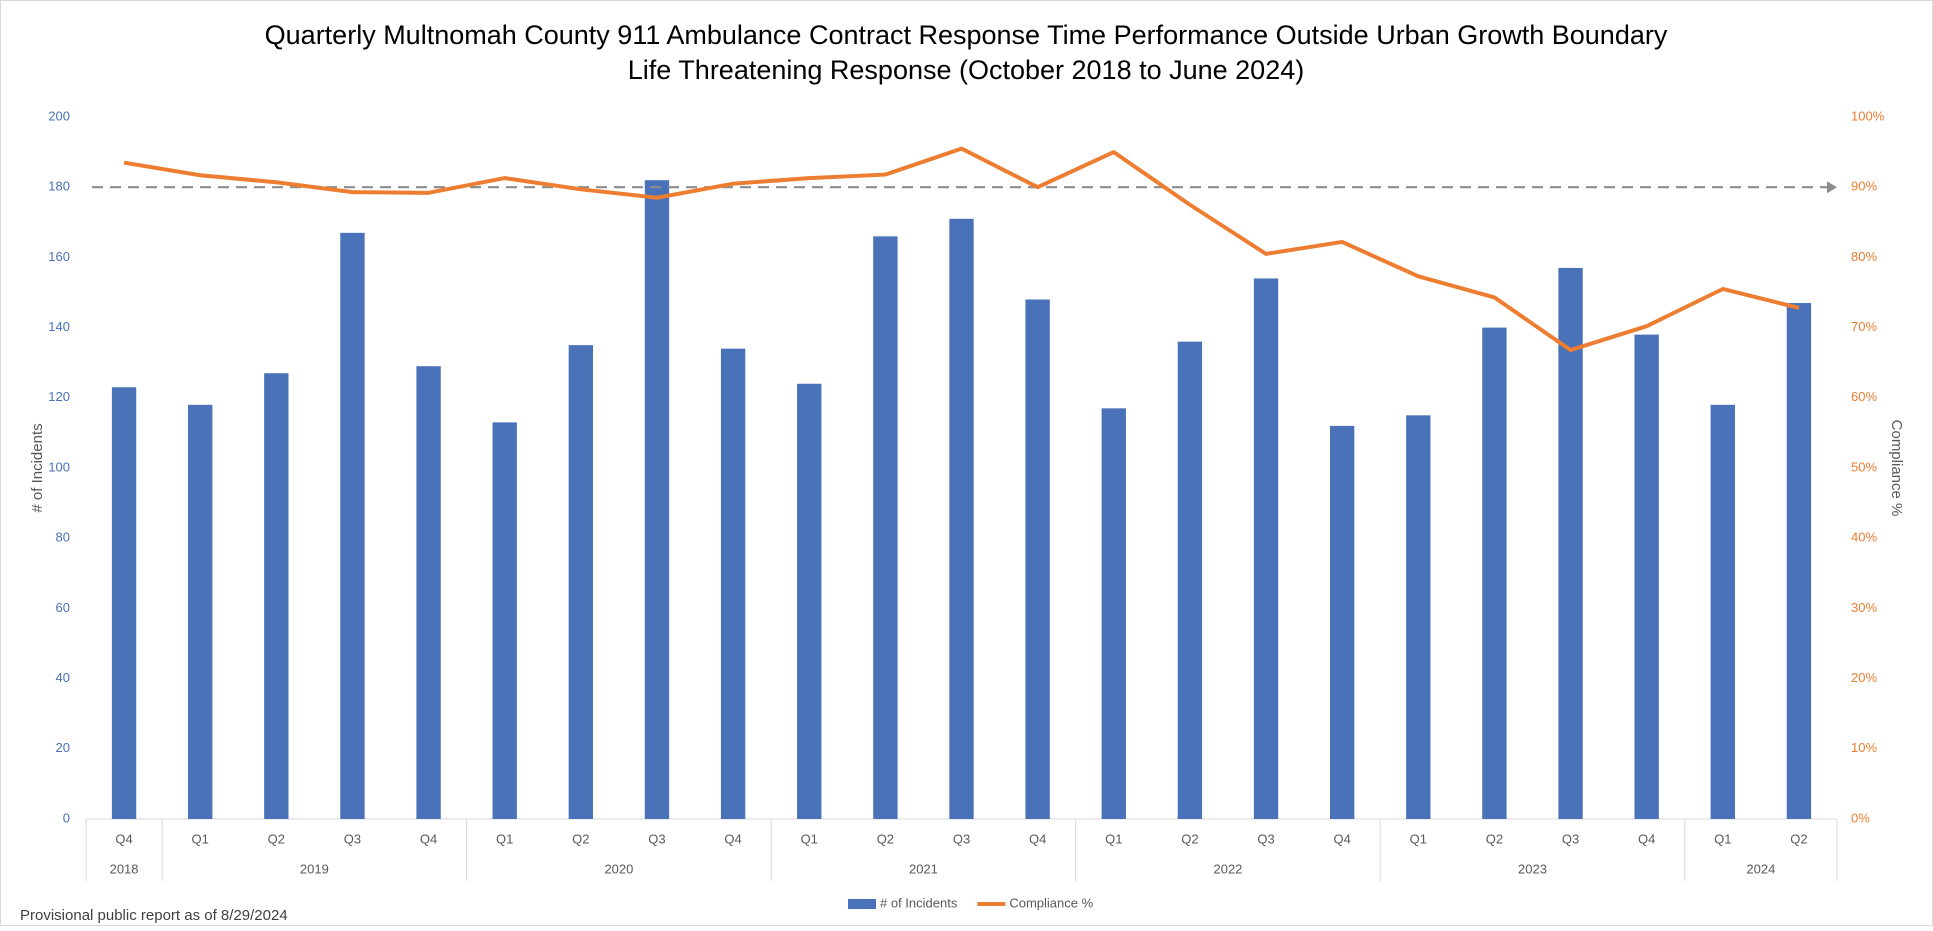 Image resolution: width=1933 pixels, height=931 pixels. Describe the element at coordinates (59, 256) in the screenshot. I see `y-tick-label: 160` at that location.